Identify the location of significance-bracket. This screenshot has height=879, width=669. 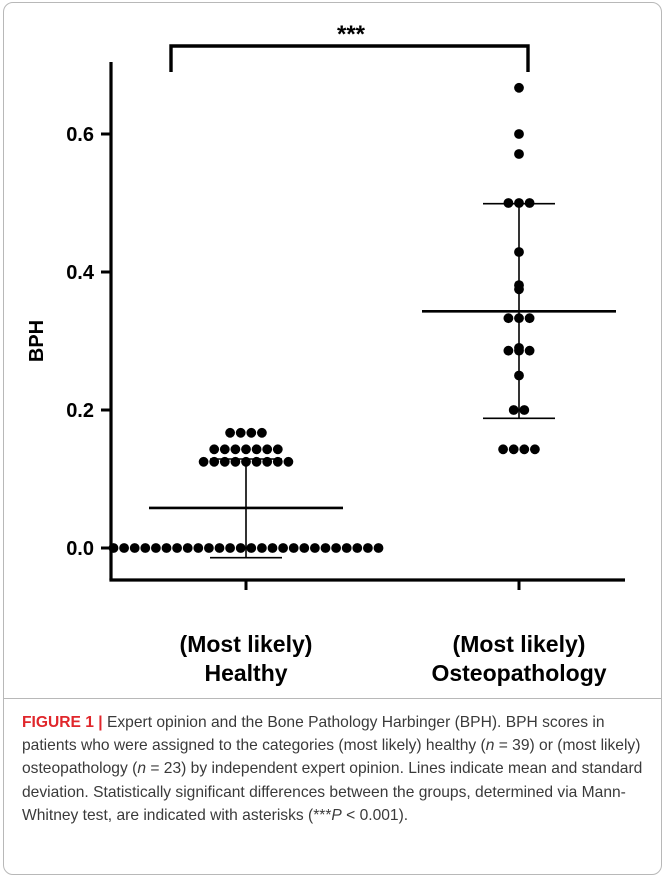
(349, 58).